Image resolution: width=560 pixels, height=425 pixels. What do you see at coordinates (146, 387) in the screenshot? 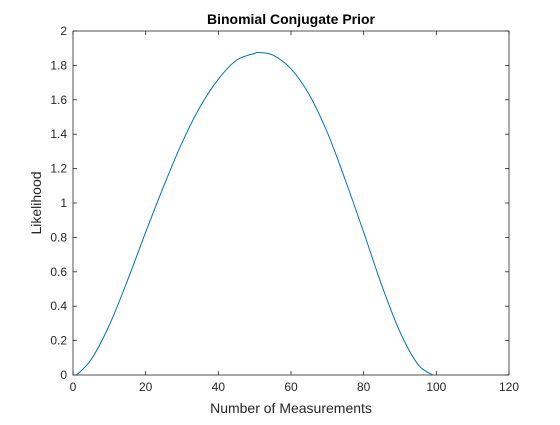
I see `x-tick-label: 20` at bounding box center [146, 387].